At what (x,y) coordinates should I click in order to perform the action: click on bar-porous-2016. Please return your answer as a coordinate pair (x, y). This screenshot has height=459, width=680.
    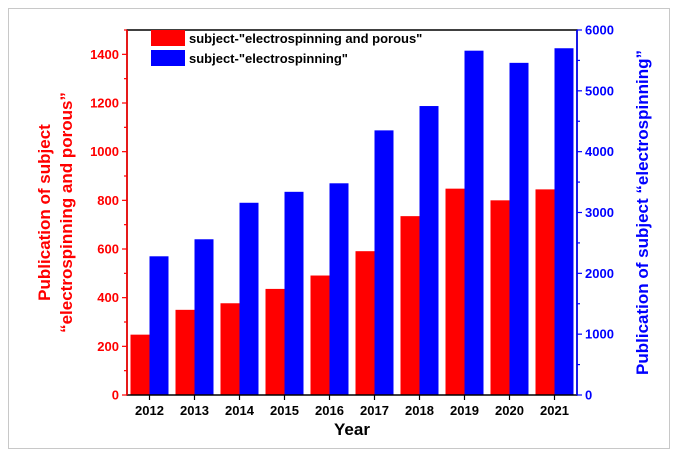
    Looking at the image, I should click on (320, 335).